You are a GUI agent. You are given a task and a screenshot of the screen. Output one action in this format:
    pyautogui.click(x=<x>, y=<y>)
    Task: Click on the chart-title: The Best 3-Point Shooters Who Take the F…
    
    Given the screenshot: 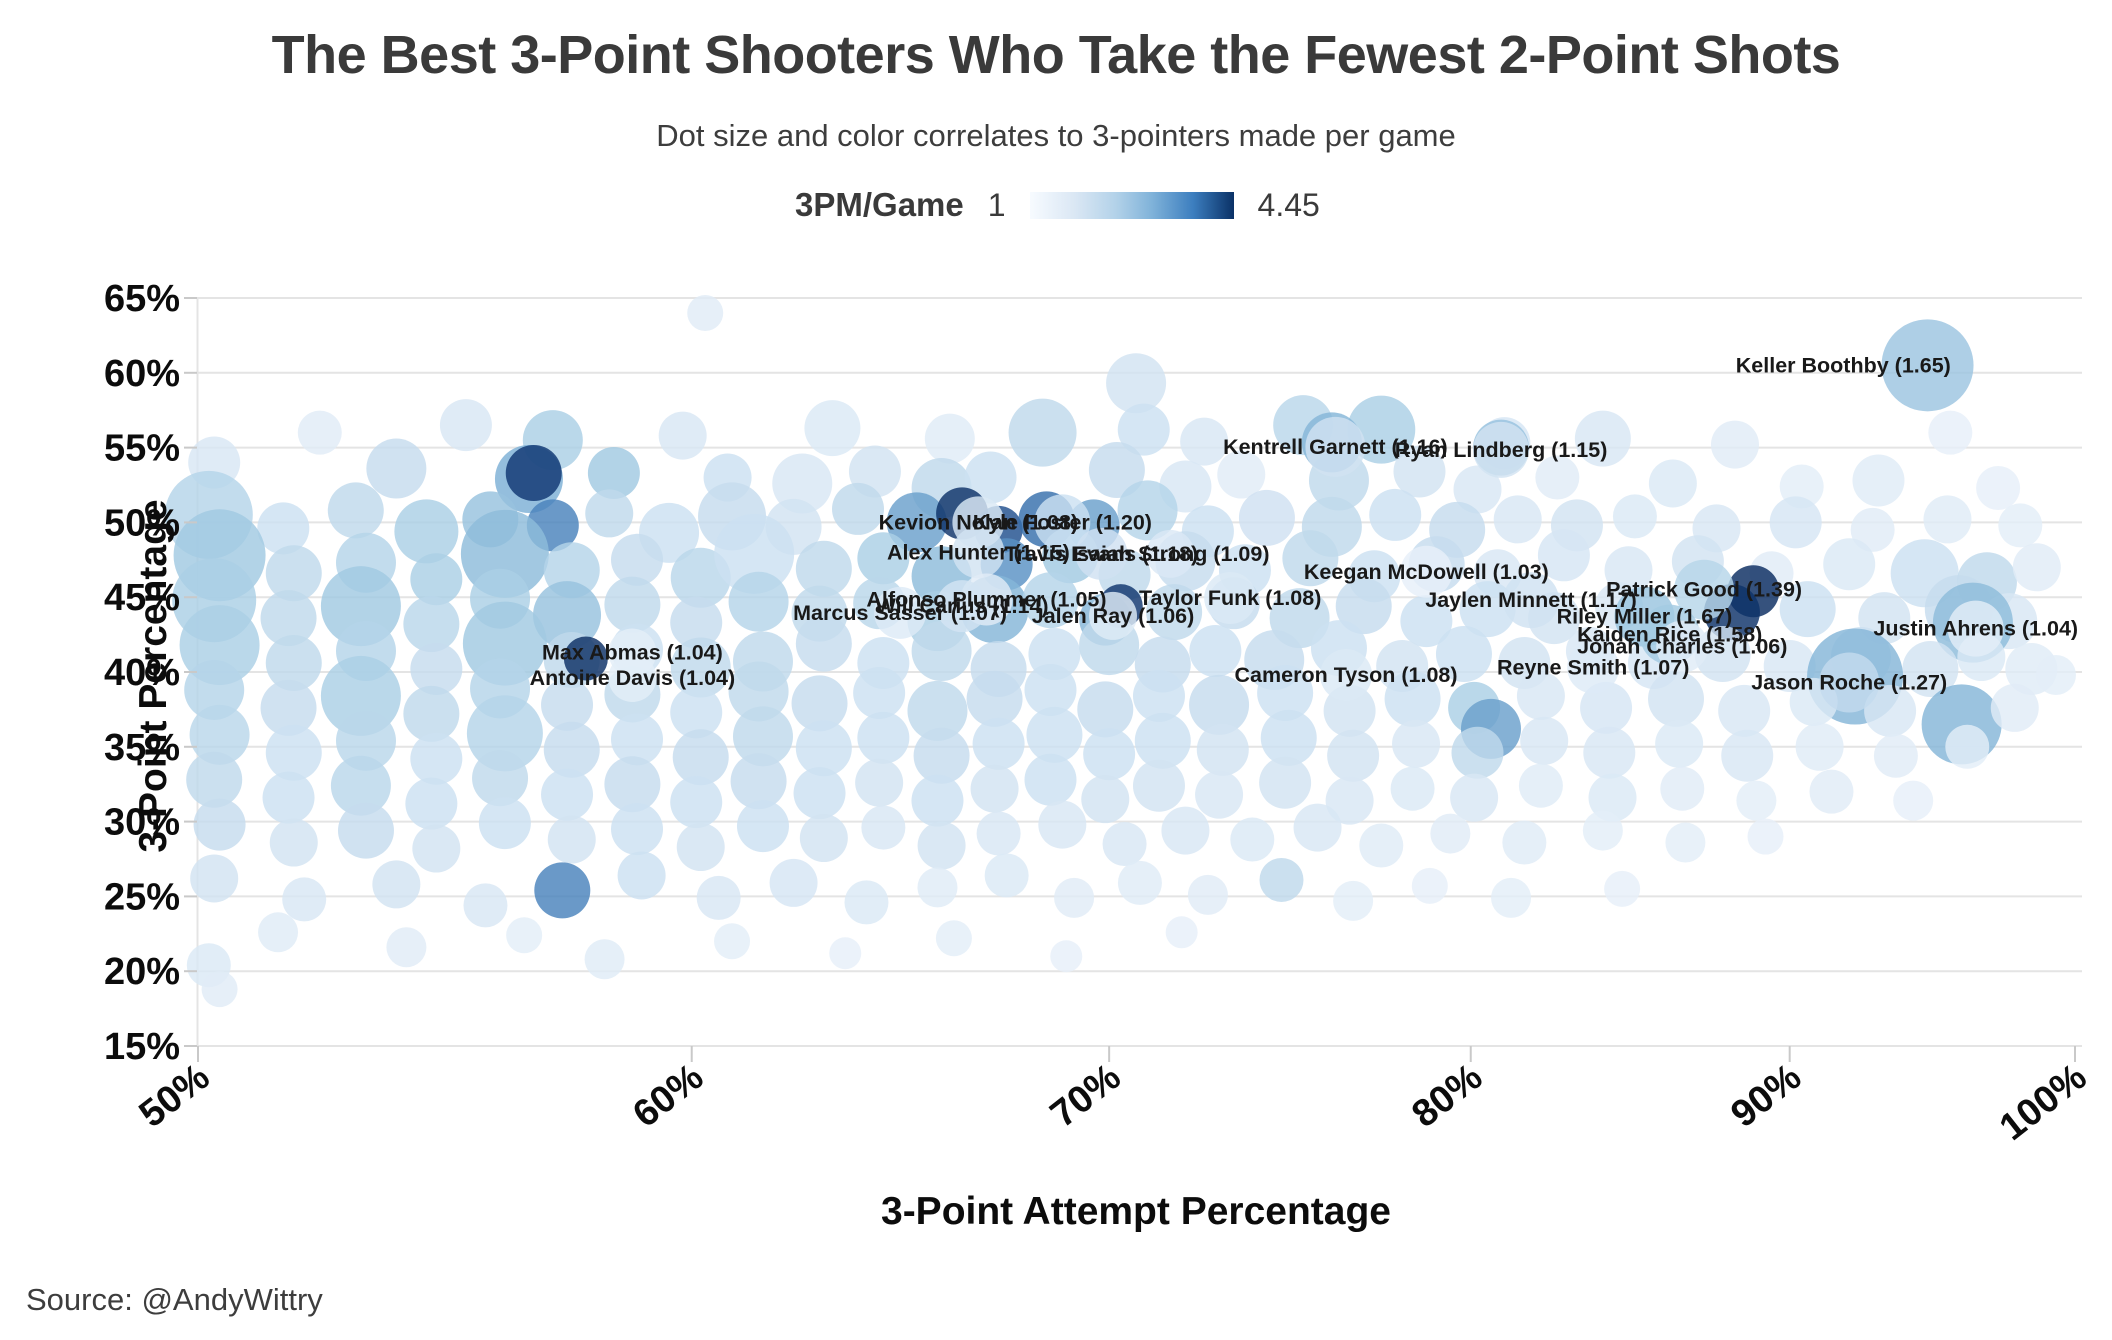 What is the action you would take?
    pyautogui.click(x=1056, y=55)
    